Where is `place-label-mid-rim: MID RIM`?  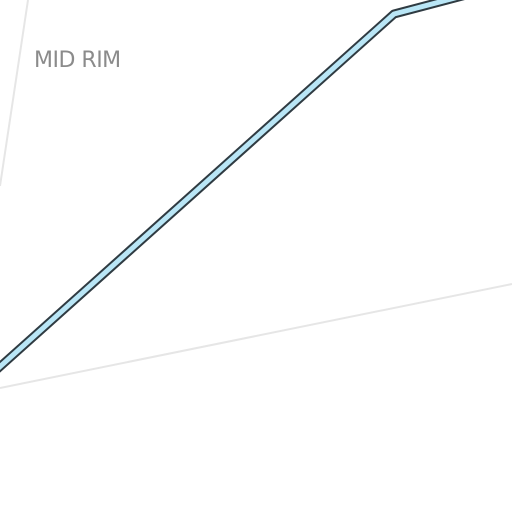
place-label-mid-rim: MID RIM is located at coordinates (77, 60).